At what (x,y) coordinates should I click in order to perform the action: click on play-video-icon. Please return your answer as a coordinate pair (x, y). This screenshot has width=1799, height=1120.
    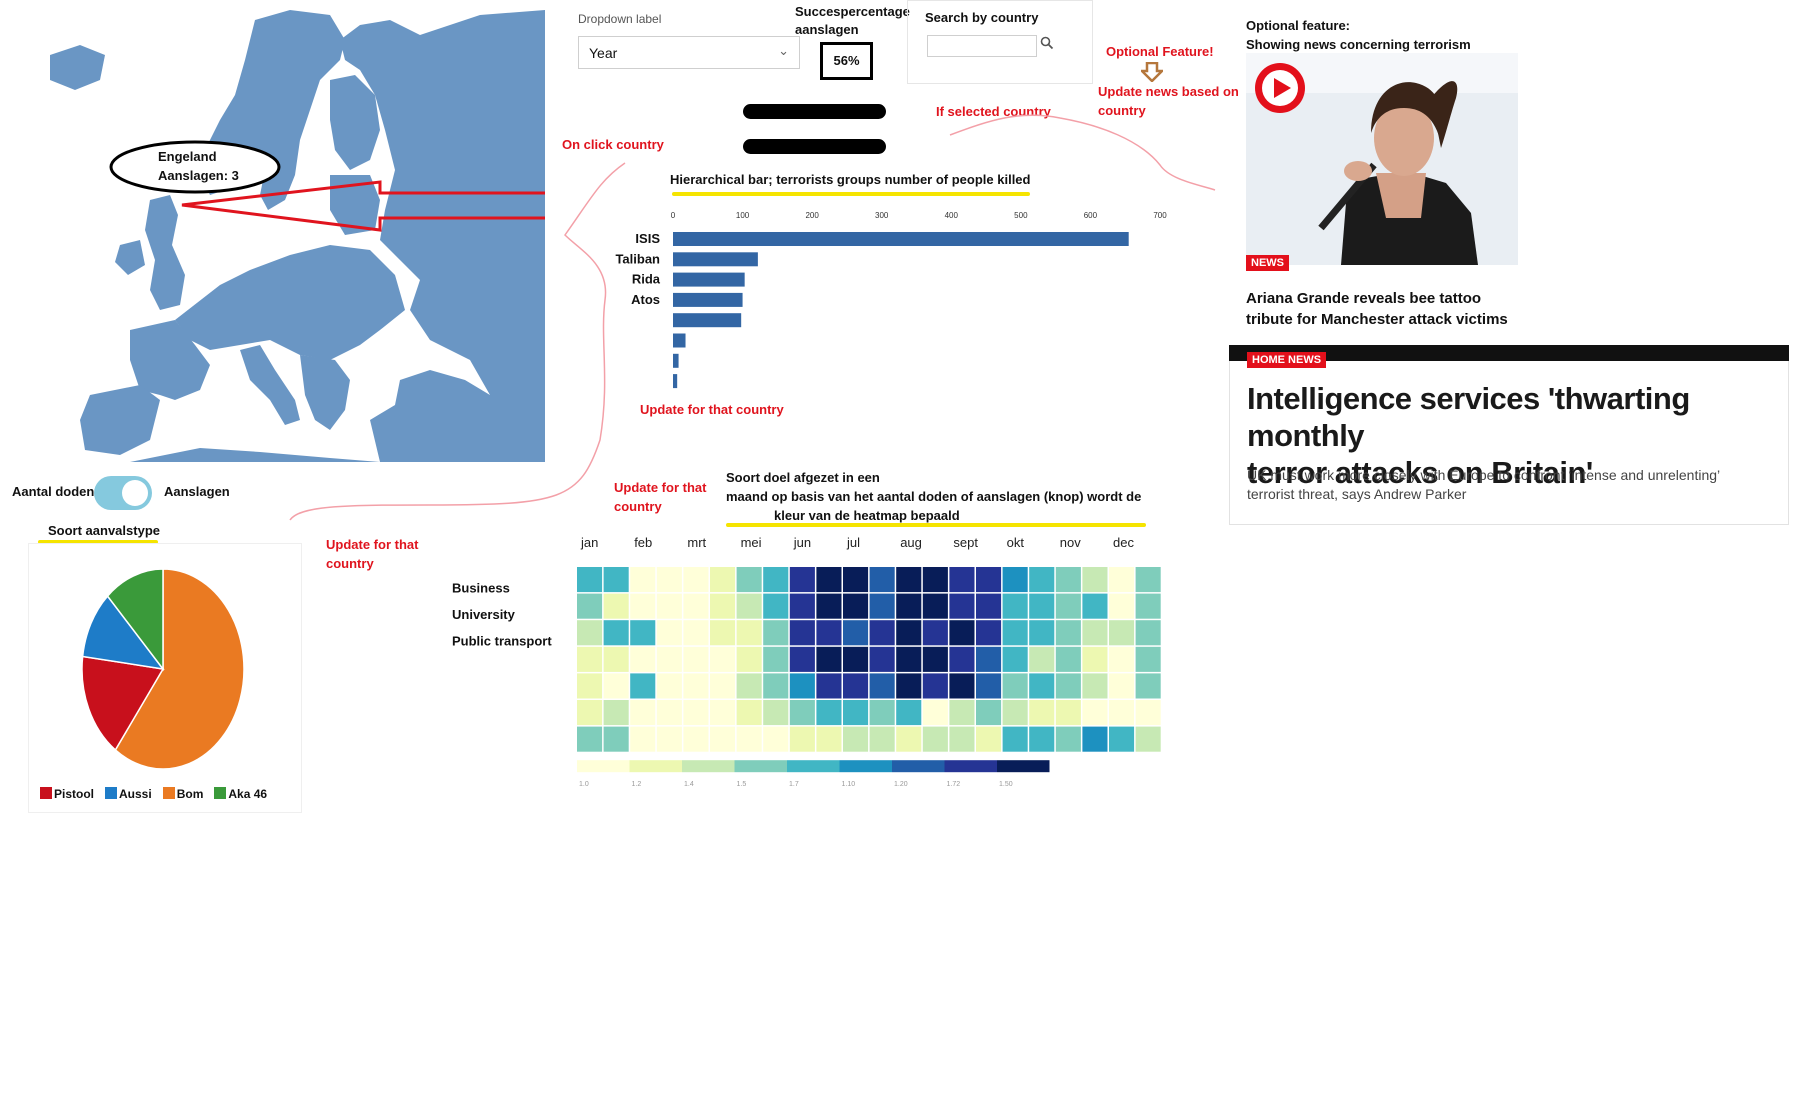
    Looking at the image, I should click on (1280, 90).